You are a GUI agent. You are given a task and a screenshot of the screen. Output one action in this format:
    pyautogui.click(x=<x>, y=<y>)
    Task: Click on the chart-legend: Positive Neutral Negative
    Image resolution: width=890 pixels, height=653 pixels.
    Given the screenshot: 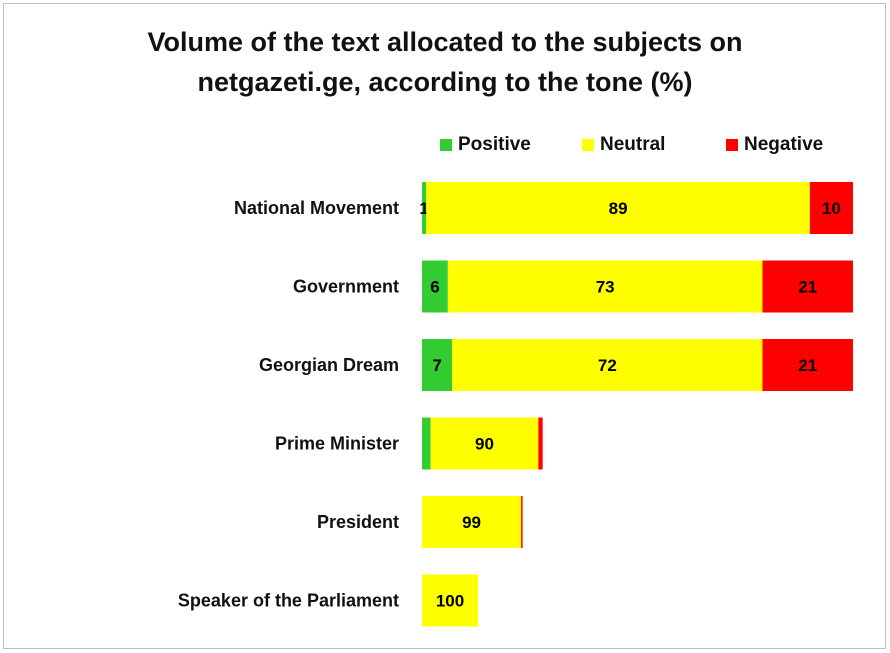 What is the action you would take?
    pyautogui.click(x=445, y=146)
    